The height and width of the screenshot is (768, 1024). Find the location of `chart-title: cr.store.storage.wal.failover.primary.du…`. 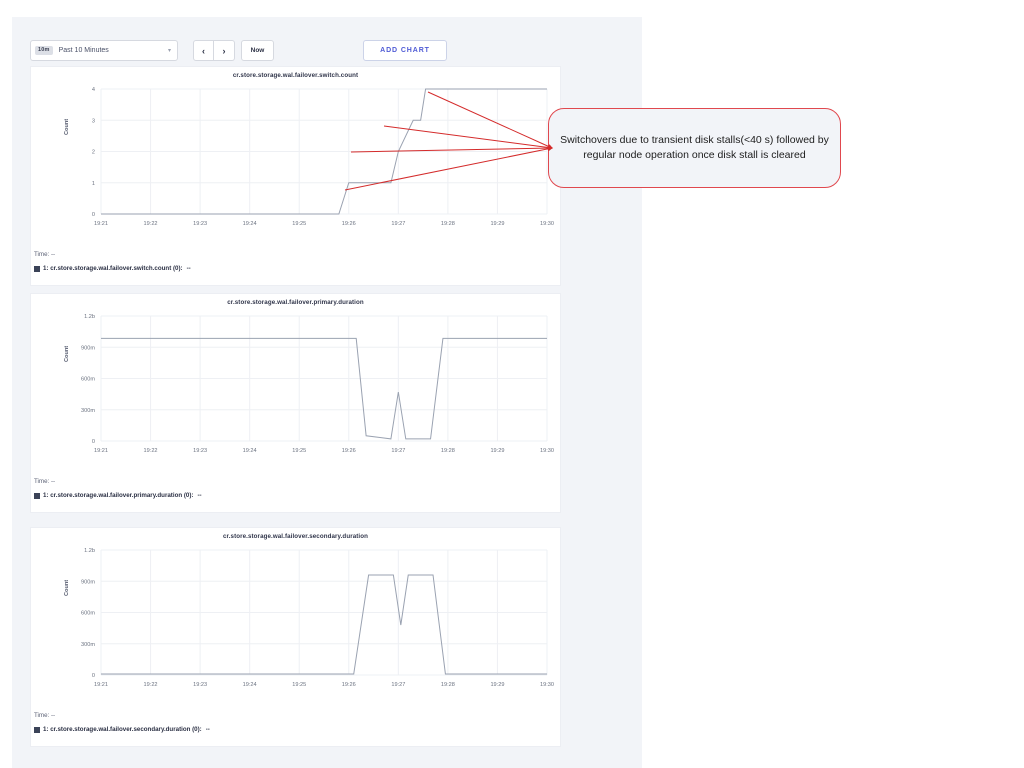

chart-title: cr.store.storage.wal.failover.primary.du… is located at coordinates (295, 302).